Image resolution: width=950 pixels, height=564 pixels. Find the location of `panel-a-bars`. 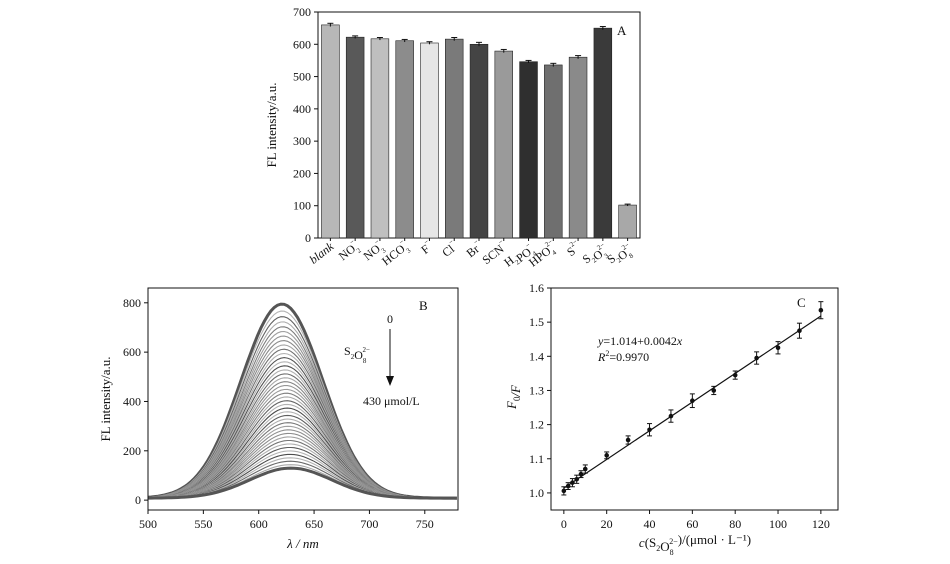

panel-a-bars is located at coordinates (479, 131).